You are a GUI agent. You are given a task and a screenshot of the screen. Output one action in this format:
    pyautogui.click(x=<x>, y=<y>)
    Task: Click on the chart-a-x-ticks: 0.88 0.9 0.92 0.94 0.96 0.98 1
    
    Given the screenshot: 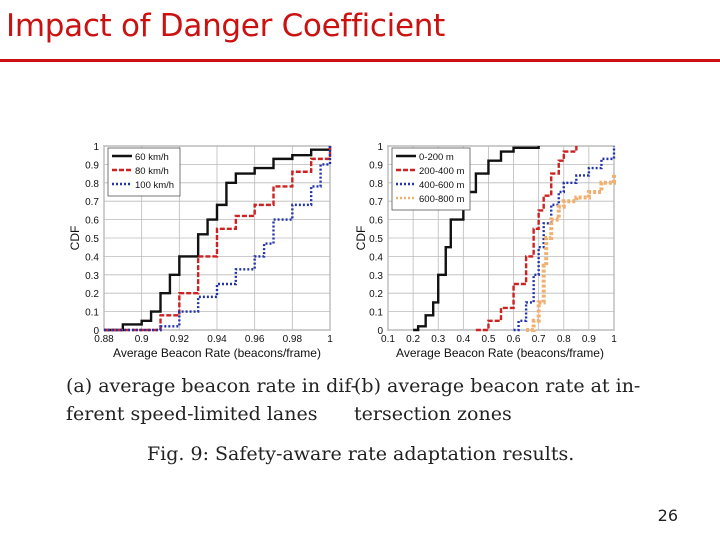 What is the action you would take?
    pyautogui.click(x=213, y=339)
    